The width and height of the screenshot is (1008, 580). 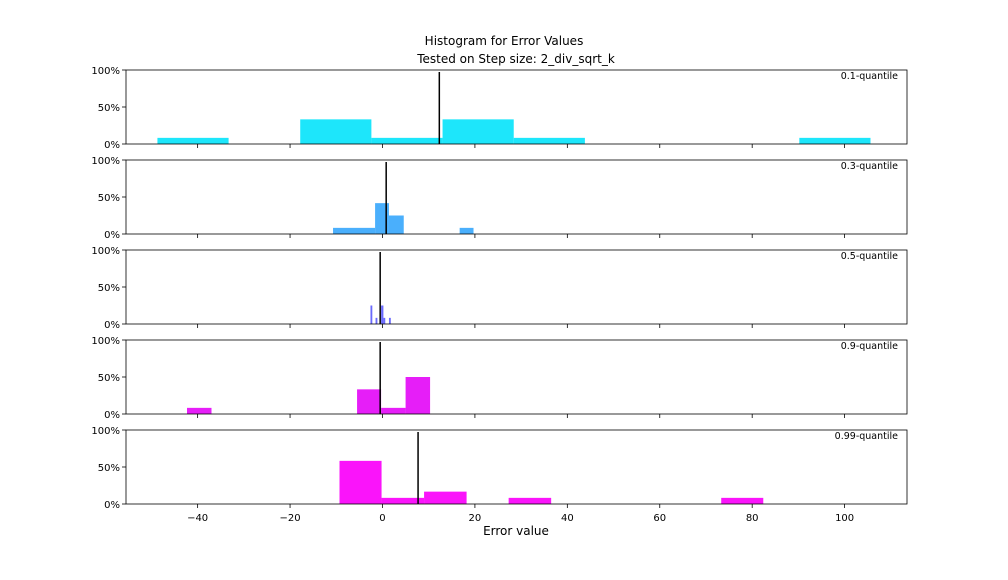 I want to click on x-tick-label: −20, so click(x=290, y=518).